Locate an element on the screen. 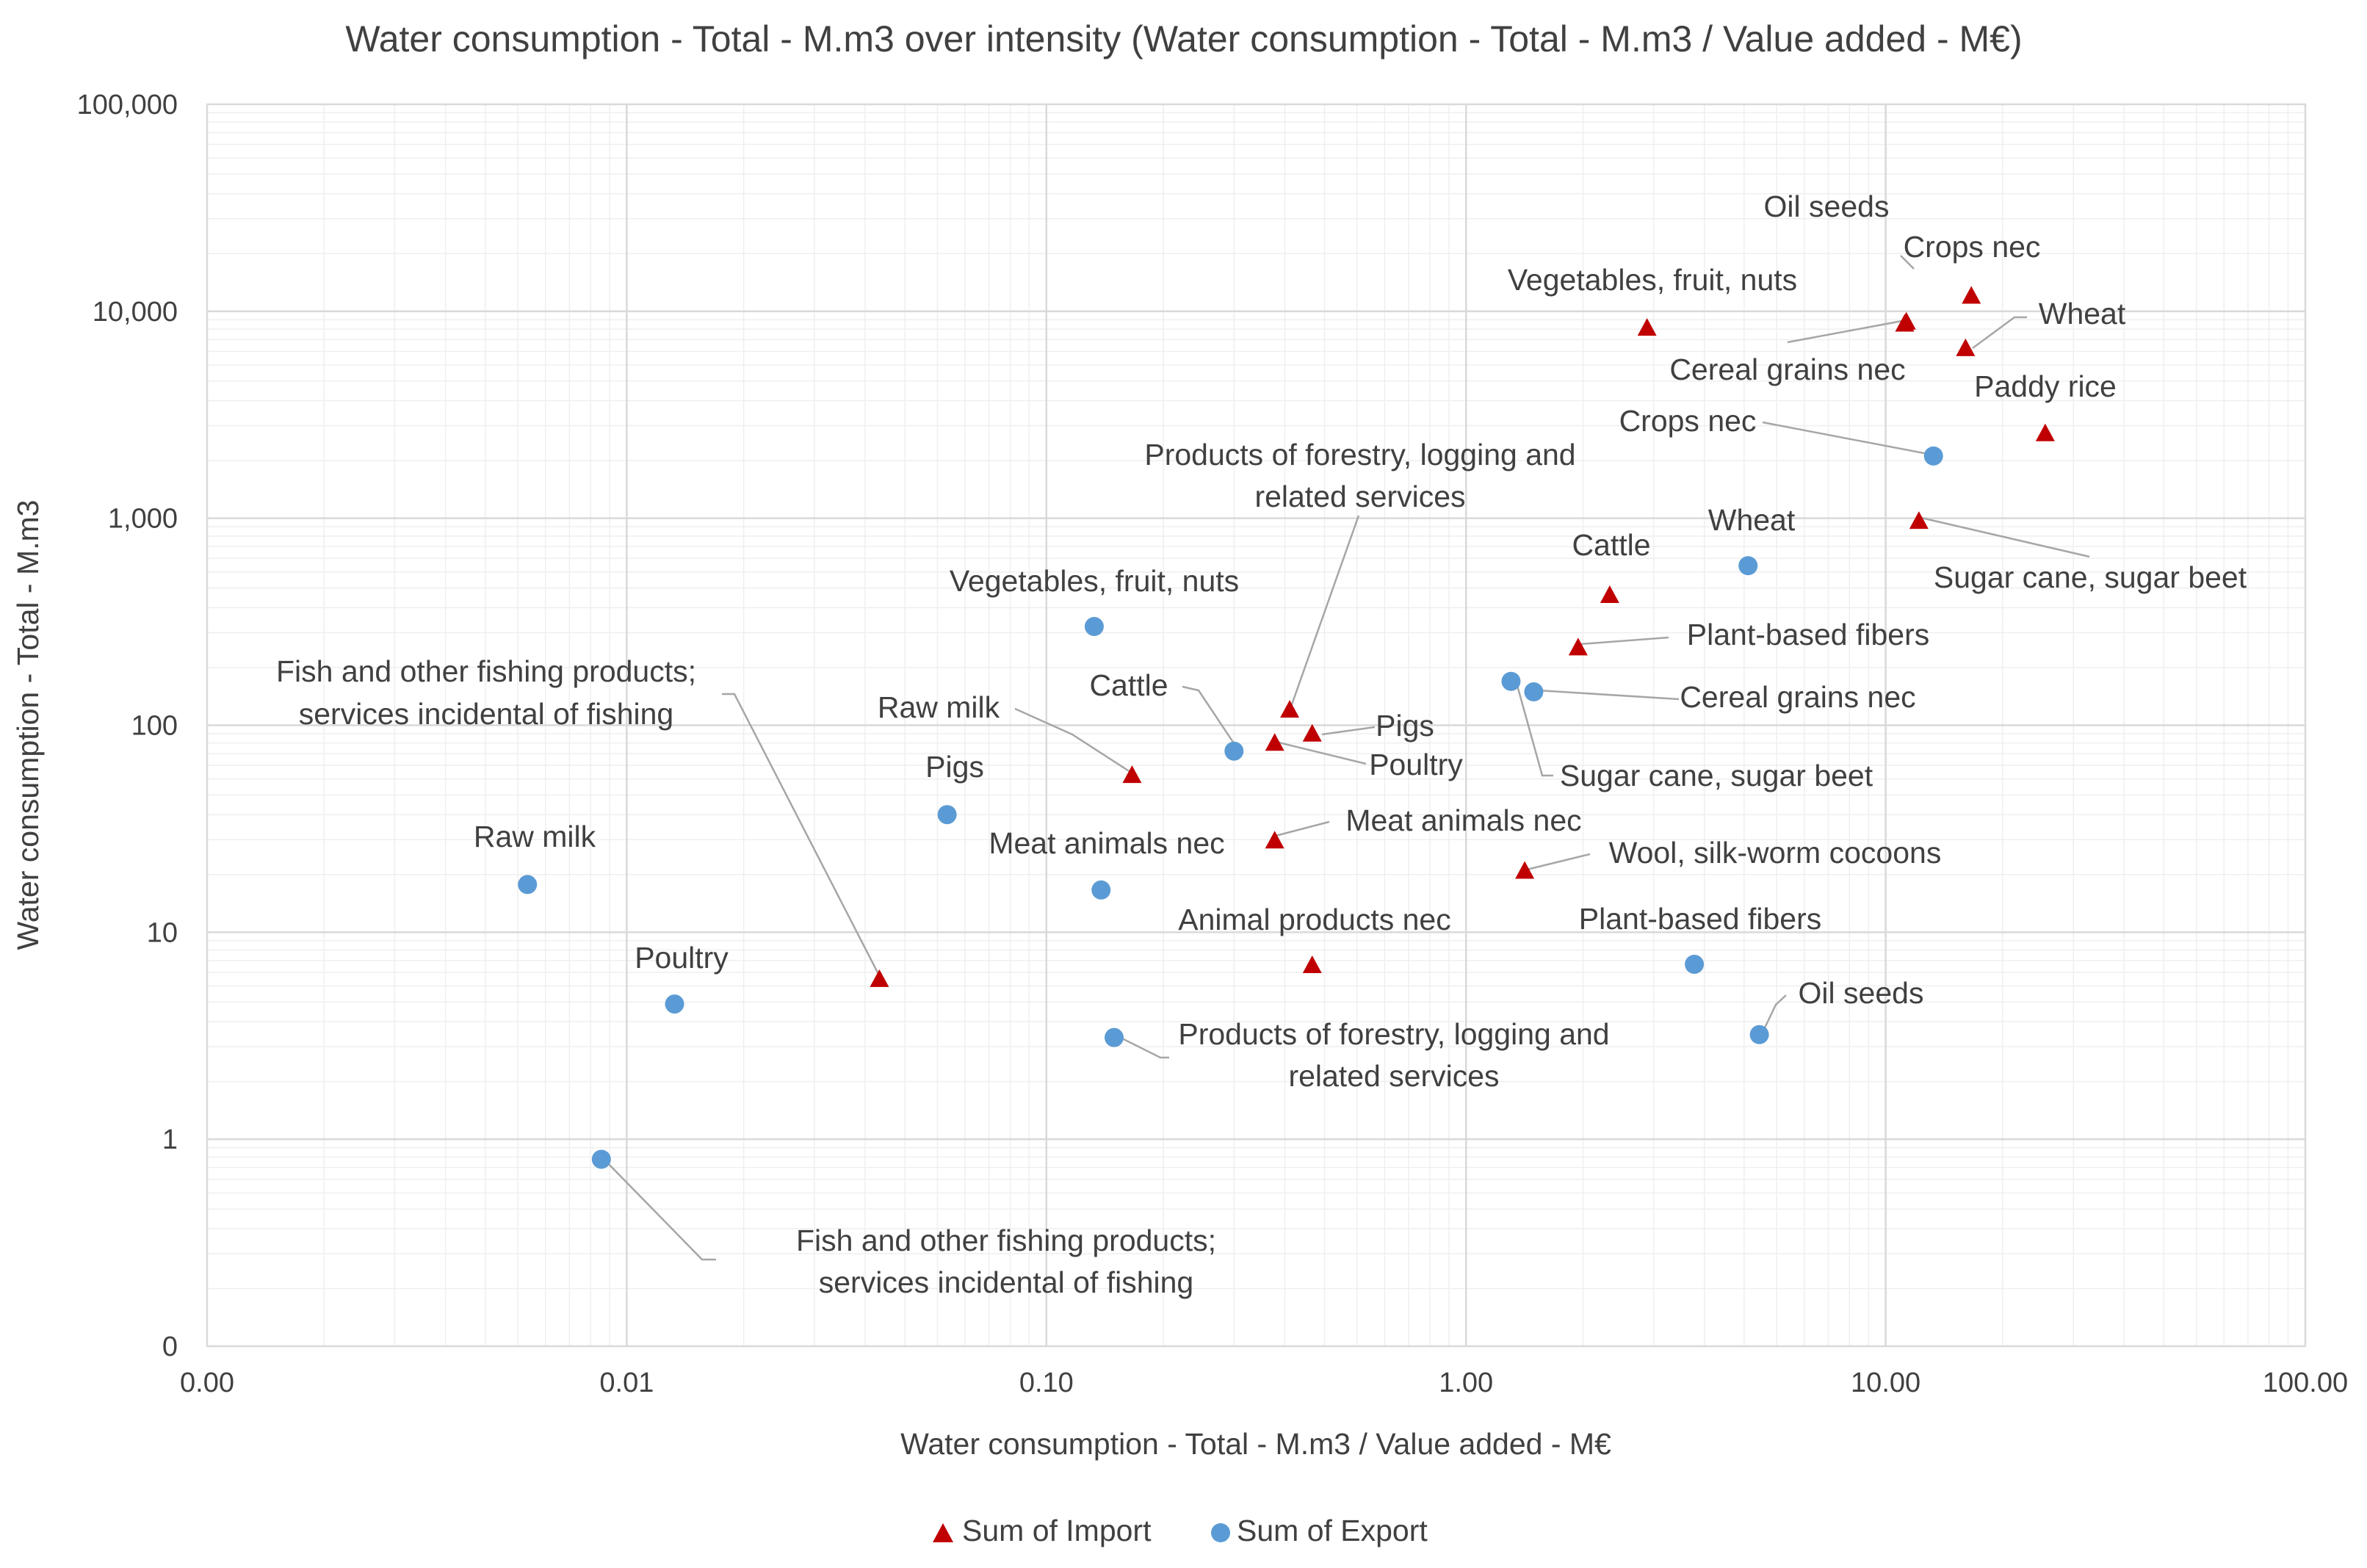  data-label: Animal products nec is located at coordinates (1314, 919).